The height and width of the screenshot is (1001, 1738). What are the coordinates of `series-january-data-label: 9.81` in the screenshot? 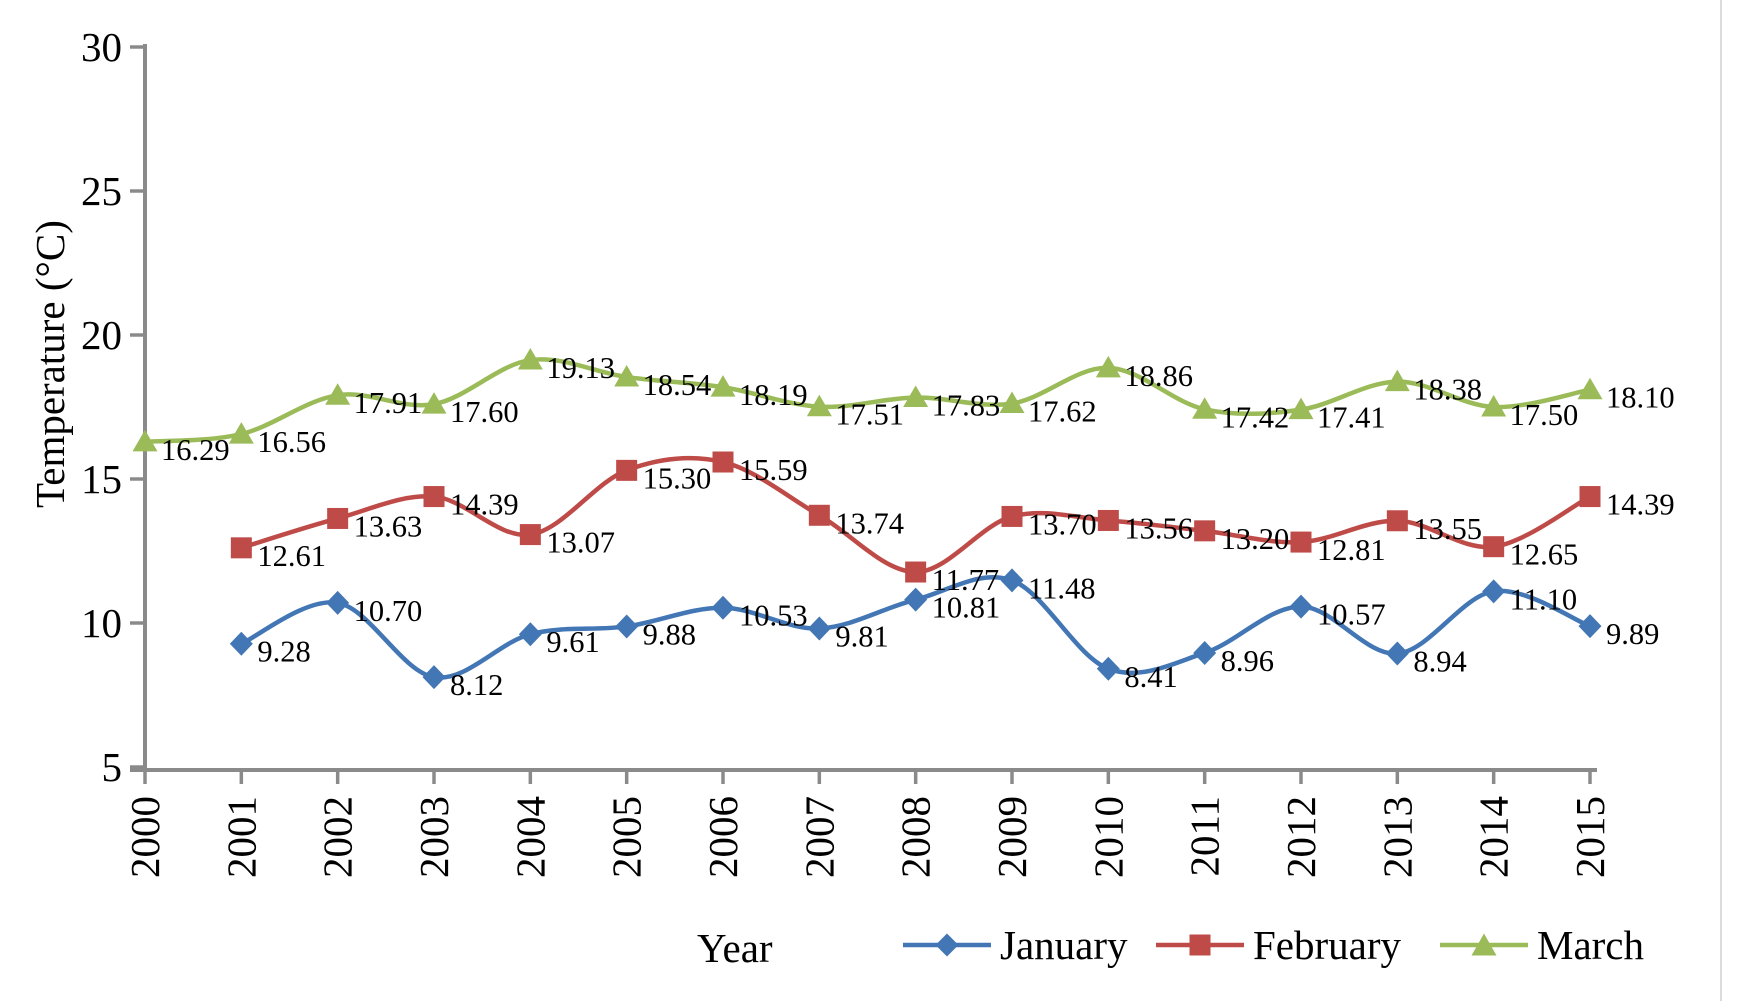 It's located at (861, 636).